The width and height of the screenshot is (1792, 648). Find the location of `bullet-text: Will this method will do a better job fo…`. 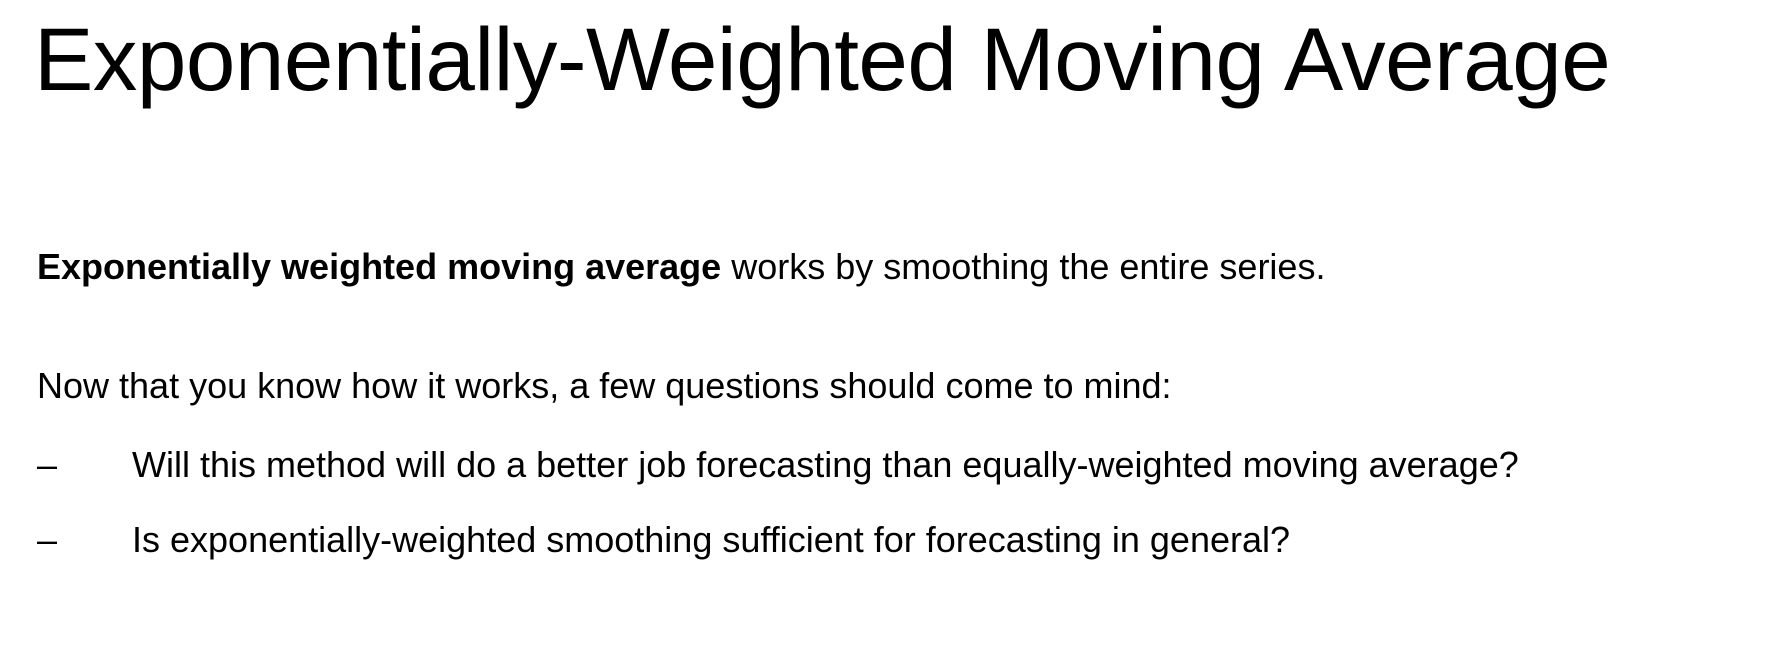

bullet-text: Will this method will do a better job fo… is located at coordinates (825, 464).